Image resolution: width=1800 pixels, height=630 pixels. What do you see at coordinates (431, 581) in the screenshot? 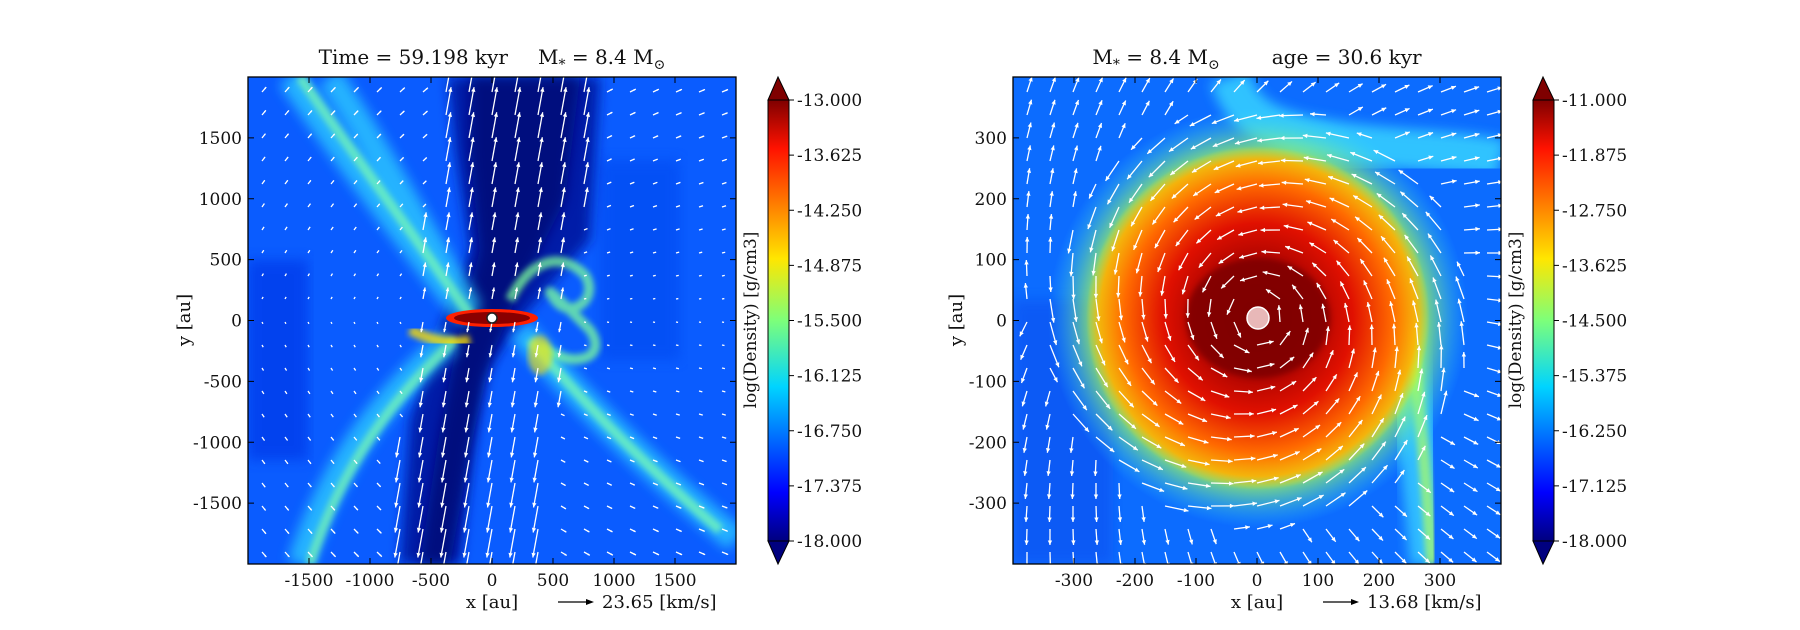
I see `x-tick-label: -500` at bounding box center [431, 581].